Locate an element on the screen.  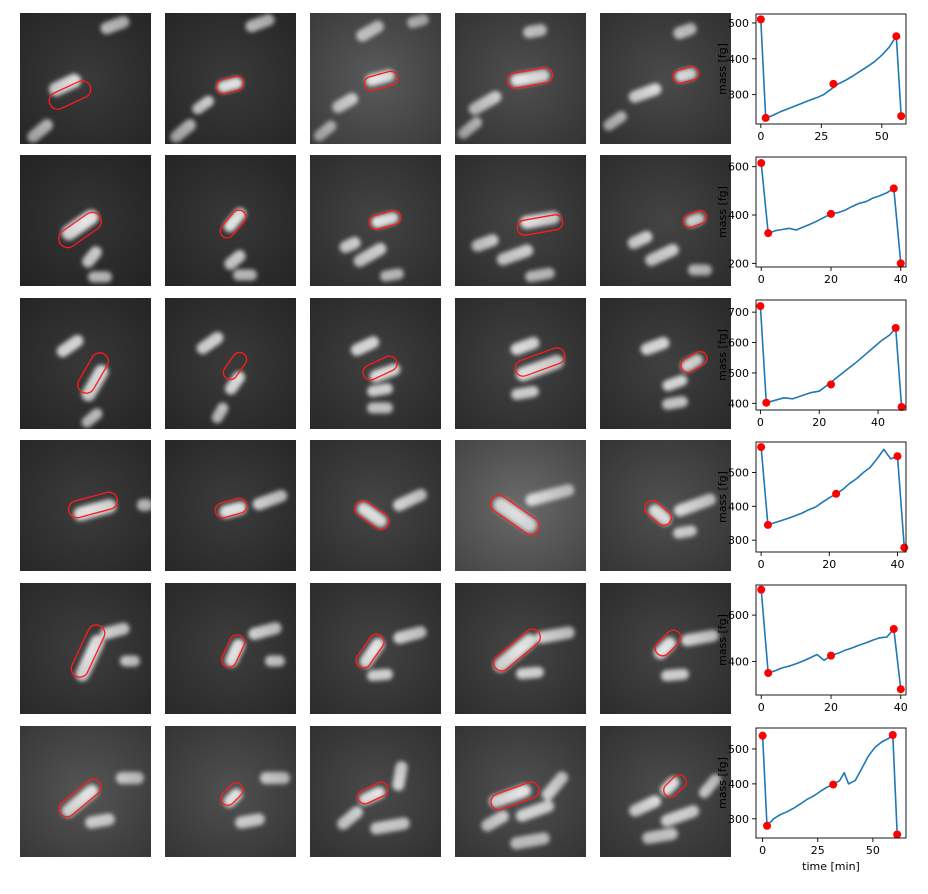
y-tick-label: 300 is located at coordinates (738, 95).